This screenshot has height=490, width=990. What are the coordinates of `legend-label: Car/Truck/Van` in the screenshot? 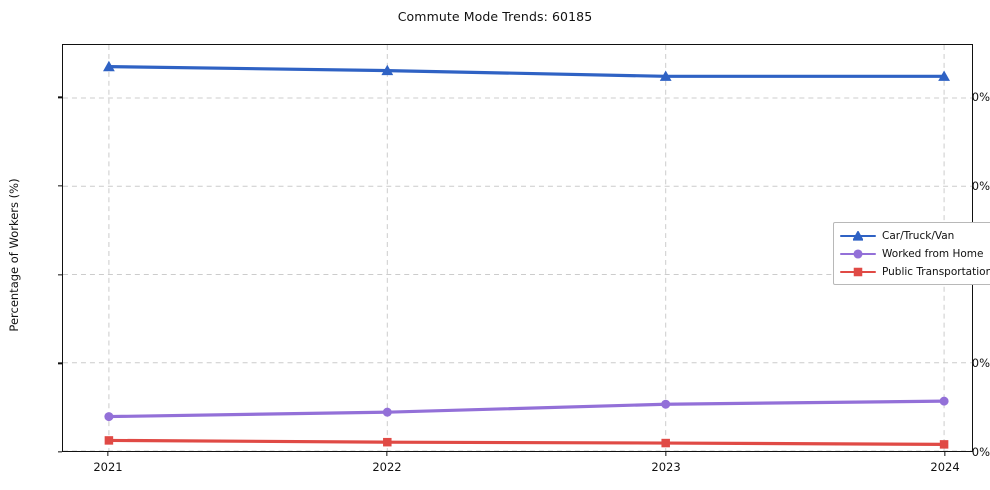 It's located at (918, 235).